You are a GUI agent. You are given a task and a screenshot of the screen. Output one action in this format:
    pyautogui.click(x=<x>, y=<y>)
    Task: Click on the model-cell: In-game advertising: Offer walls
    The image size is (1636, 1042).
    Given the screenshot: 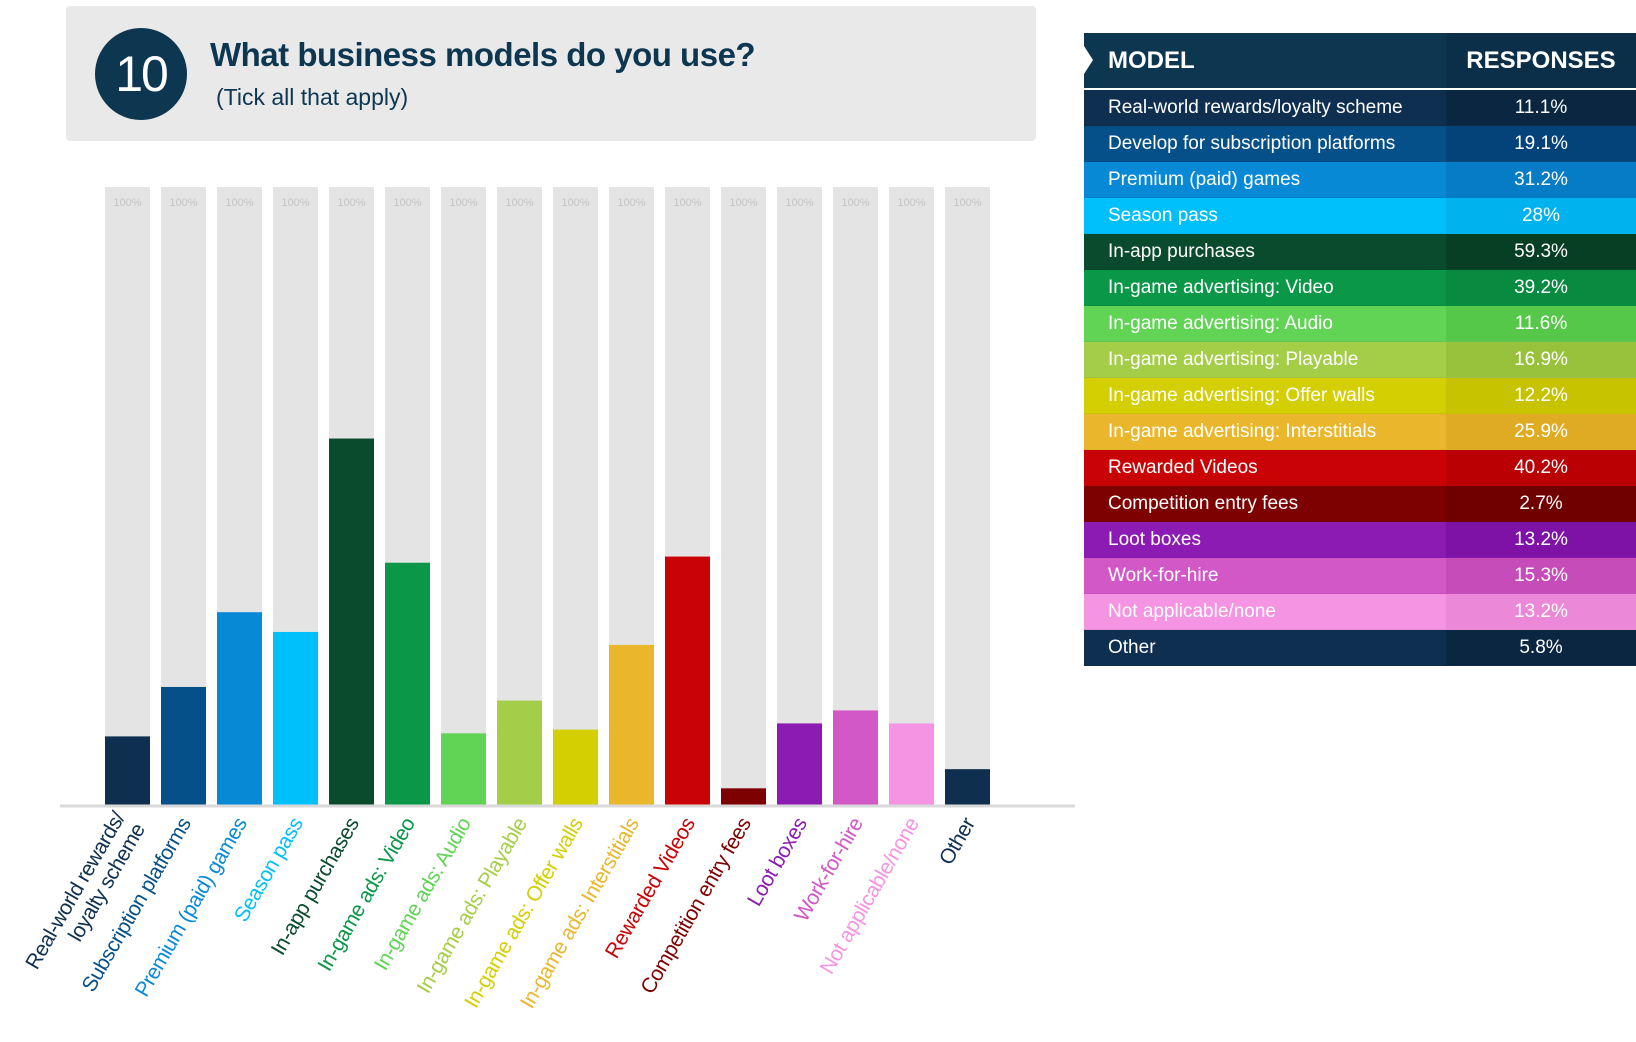 What is the action you would take?
    pyautogui.click(x=1241, y=395)
    